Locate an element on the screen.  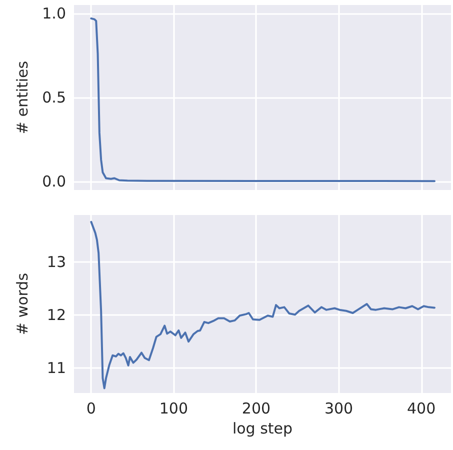
x-tick-label: 300 is located at coordinates (339, 409).